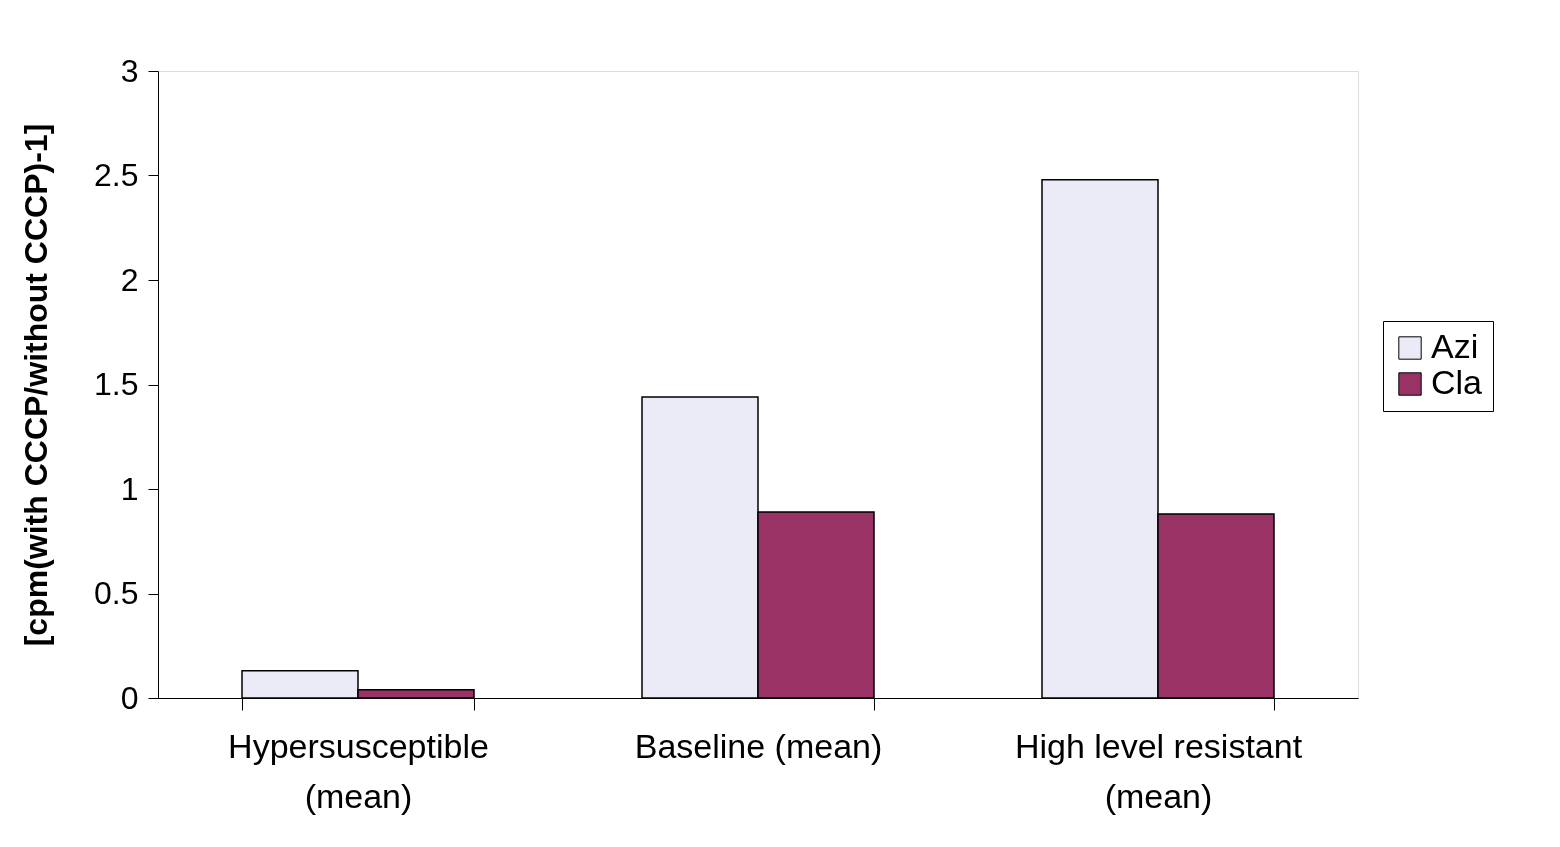  I want to click on x-tick-label: High level resistant (mean), so click(1158, 770).